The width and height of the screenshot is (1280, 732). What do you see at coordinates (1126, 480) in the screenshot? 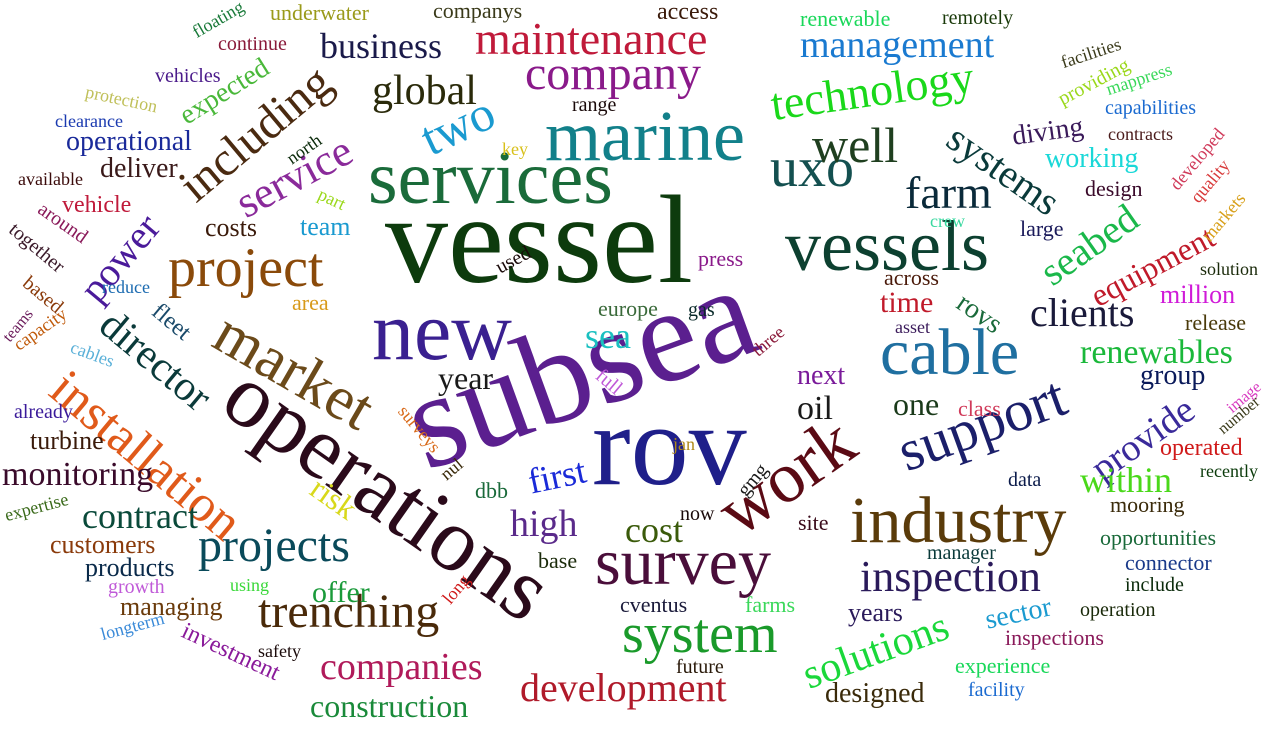
I see `word-within: within` at bounding box center [1126, 480].